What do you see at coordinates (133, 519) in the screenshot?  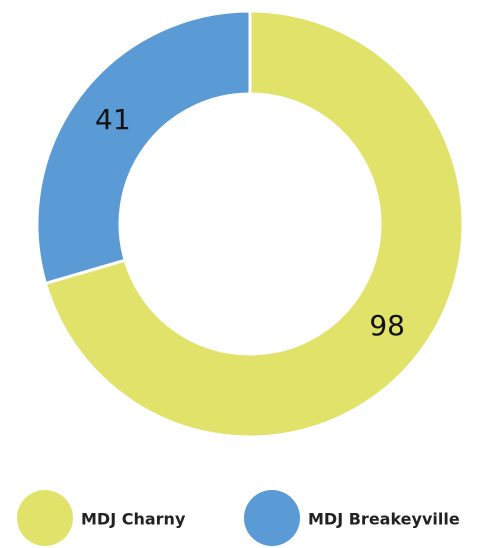 I see `legend-label: MDJ Charny` at bounding box center [133, 519].